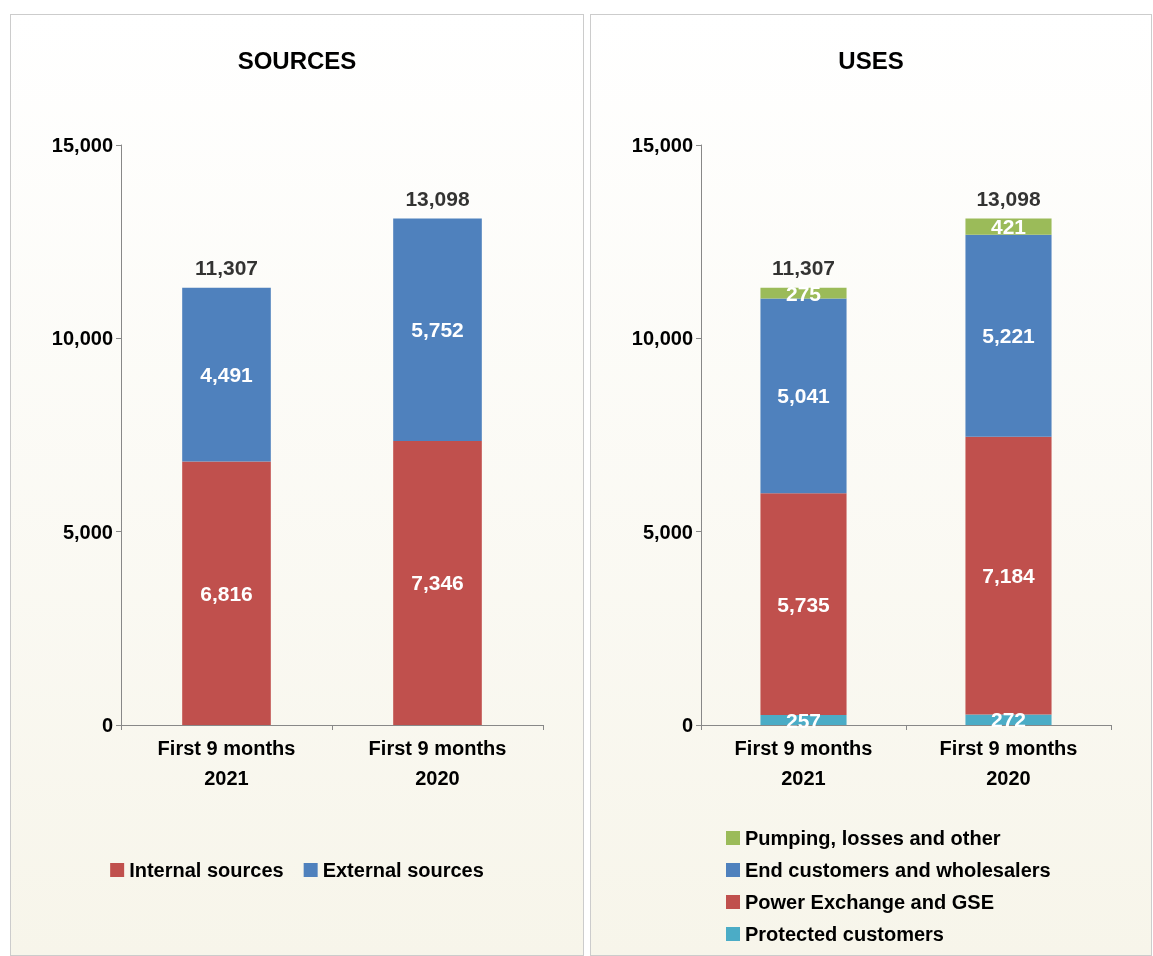 The image size is (1153, 956). What do you see at coordinates (227, 375) in the screenshot?
I see `data-label: 4,491` at bounding box center [227, 375].